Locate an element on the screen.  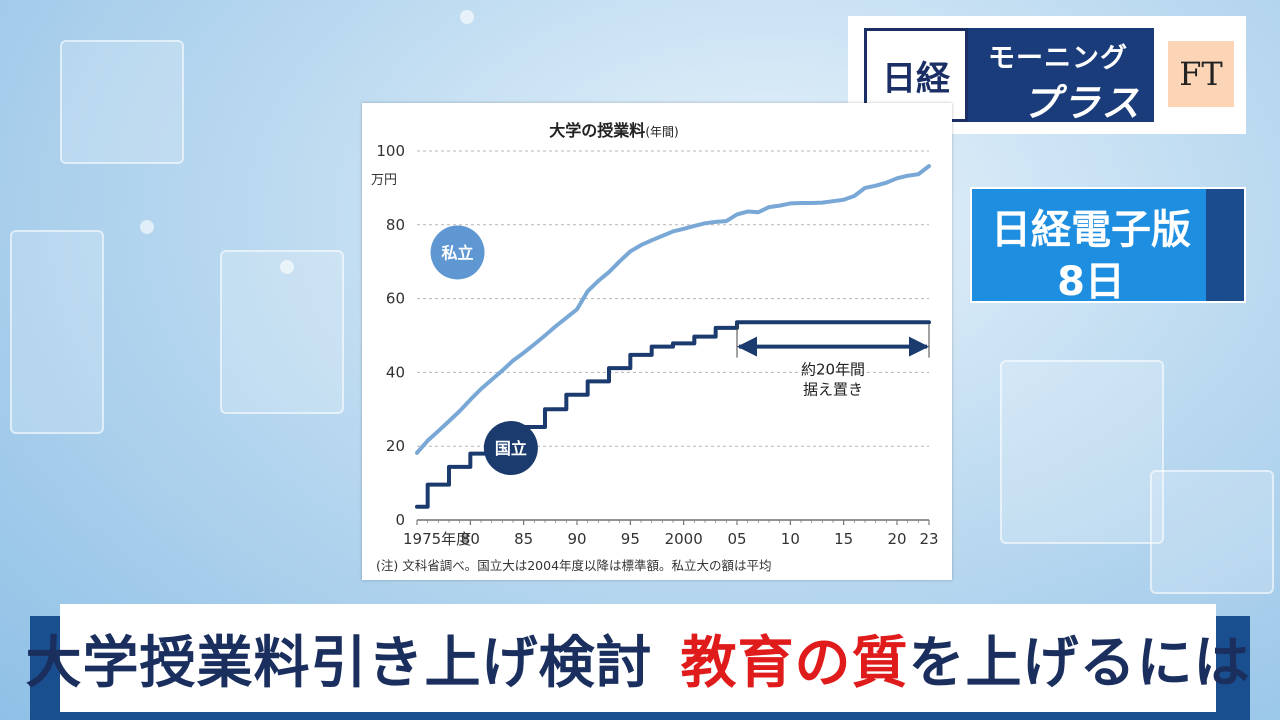
x-tick-label: 80 is located at coordinates (470, 539).